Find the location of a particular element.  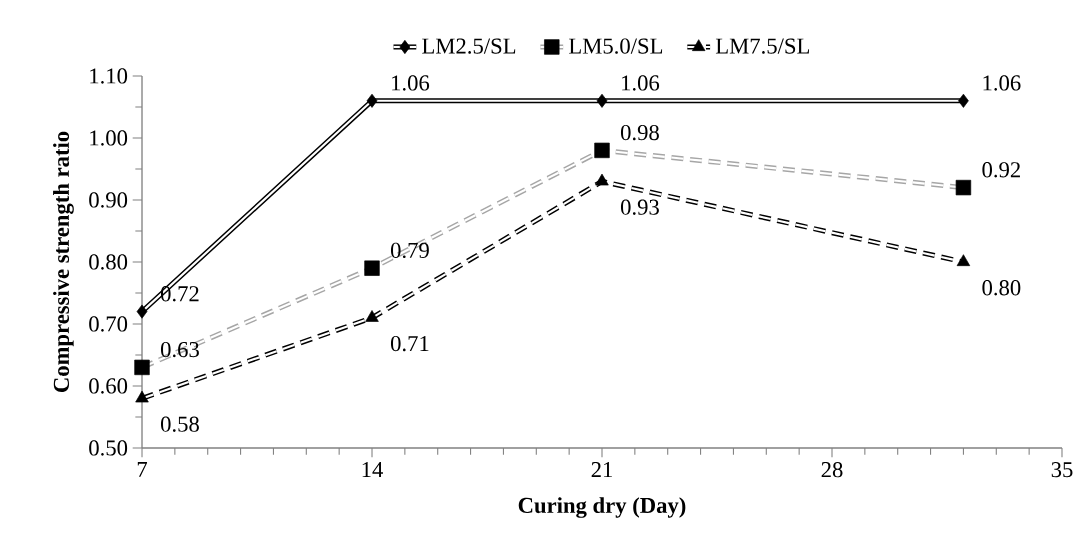

x-axis-title: Curing dry (Day) is located at coordinates (602, 507).